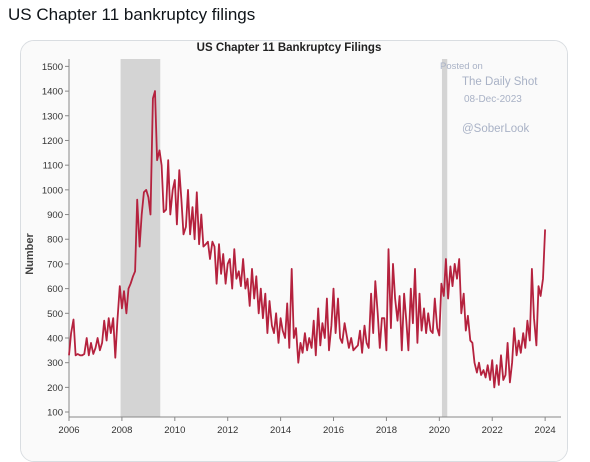 This screenshot has height=462, width=590. What do you see at coordinates (289, 48) in the screenshot?
I see `chart-title: US Chapter 11 Bankruptcy Filings` at bounding box center [289, 48].